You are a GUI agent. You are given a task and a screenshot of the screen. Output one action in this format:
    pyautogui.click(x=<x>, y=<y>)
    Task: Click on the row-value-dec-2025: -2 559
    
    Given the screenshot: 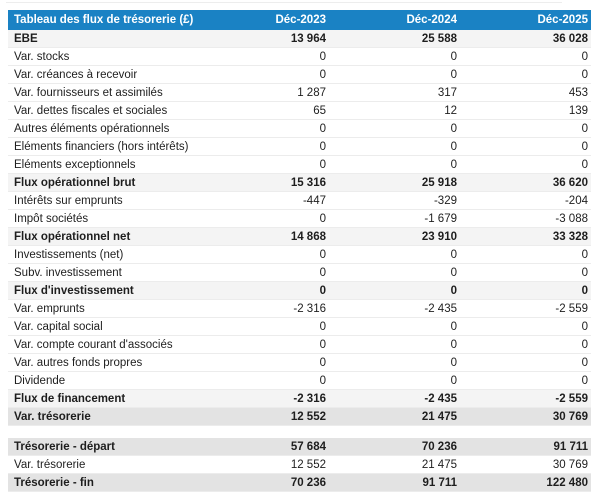 What is the action you would take?
    pyautogui.click(x=571, y=308)
    